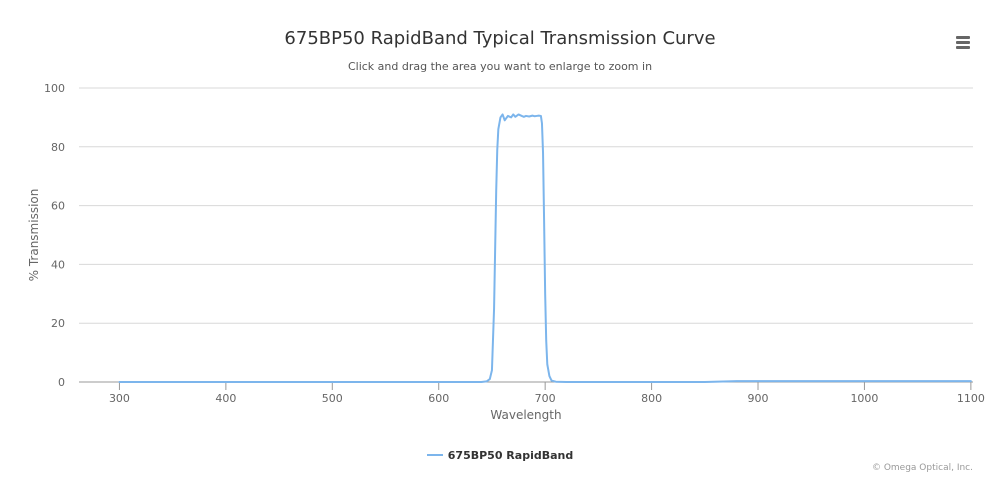  I want to click on credits: © Omega Optical, Inc., so click(922, 468).